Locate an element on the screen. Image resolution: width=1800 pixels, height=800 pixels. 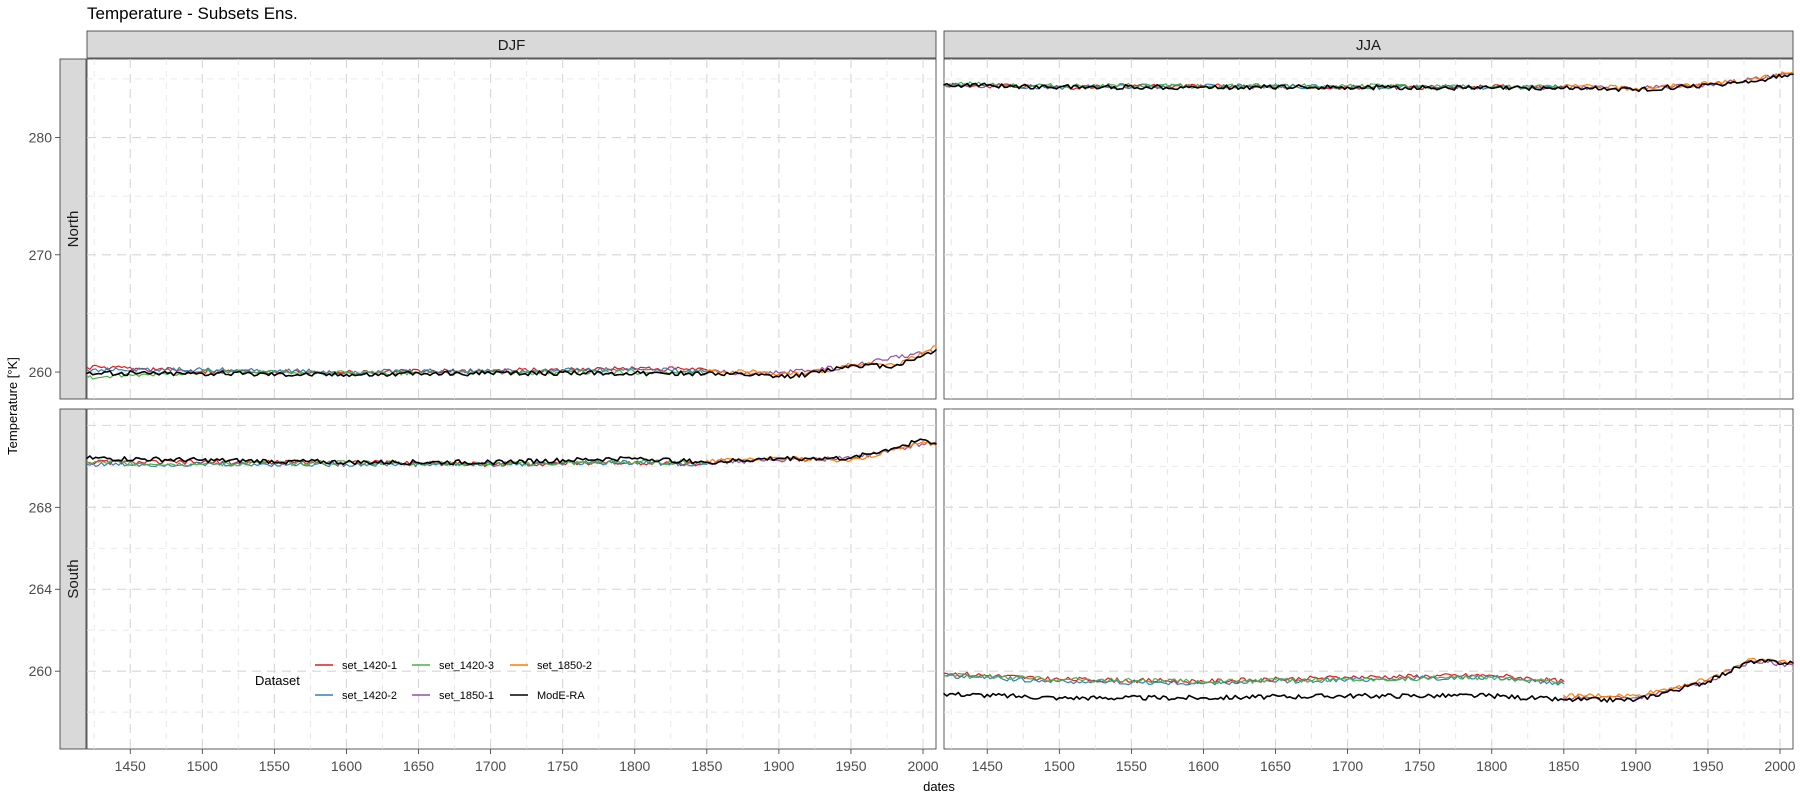
facet-label-jja: JJA is located at coordinates (1368, 45).